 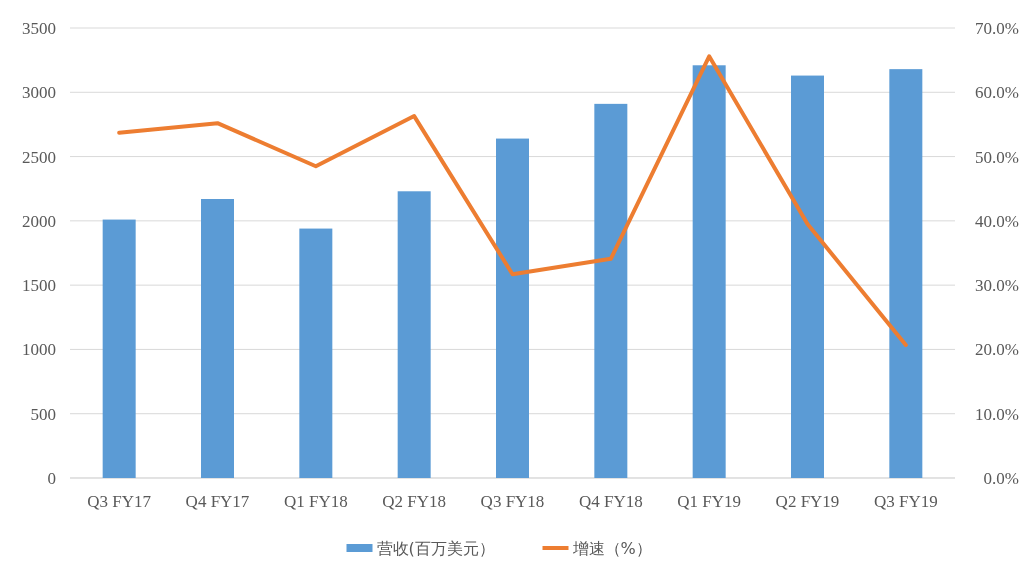 What do you see at coordinates (217, 501) in the screenshot?
I see `x-tick-label: Q4 FY17` at bounding box center [217, 501].